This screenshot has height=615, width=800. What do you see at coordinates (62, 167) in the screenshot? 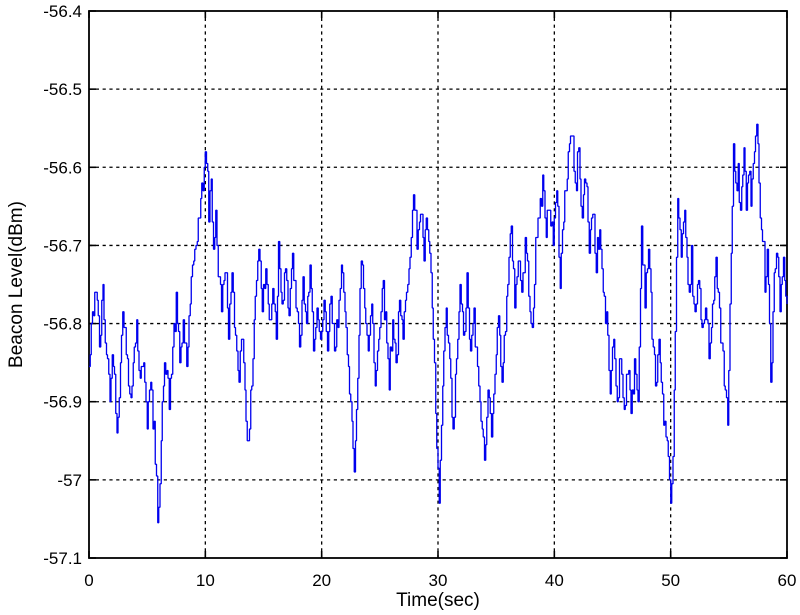
I see `y-tick-label: -56.6` at bounding box center [62, 167].